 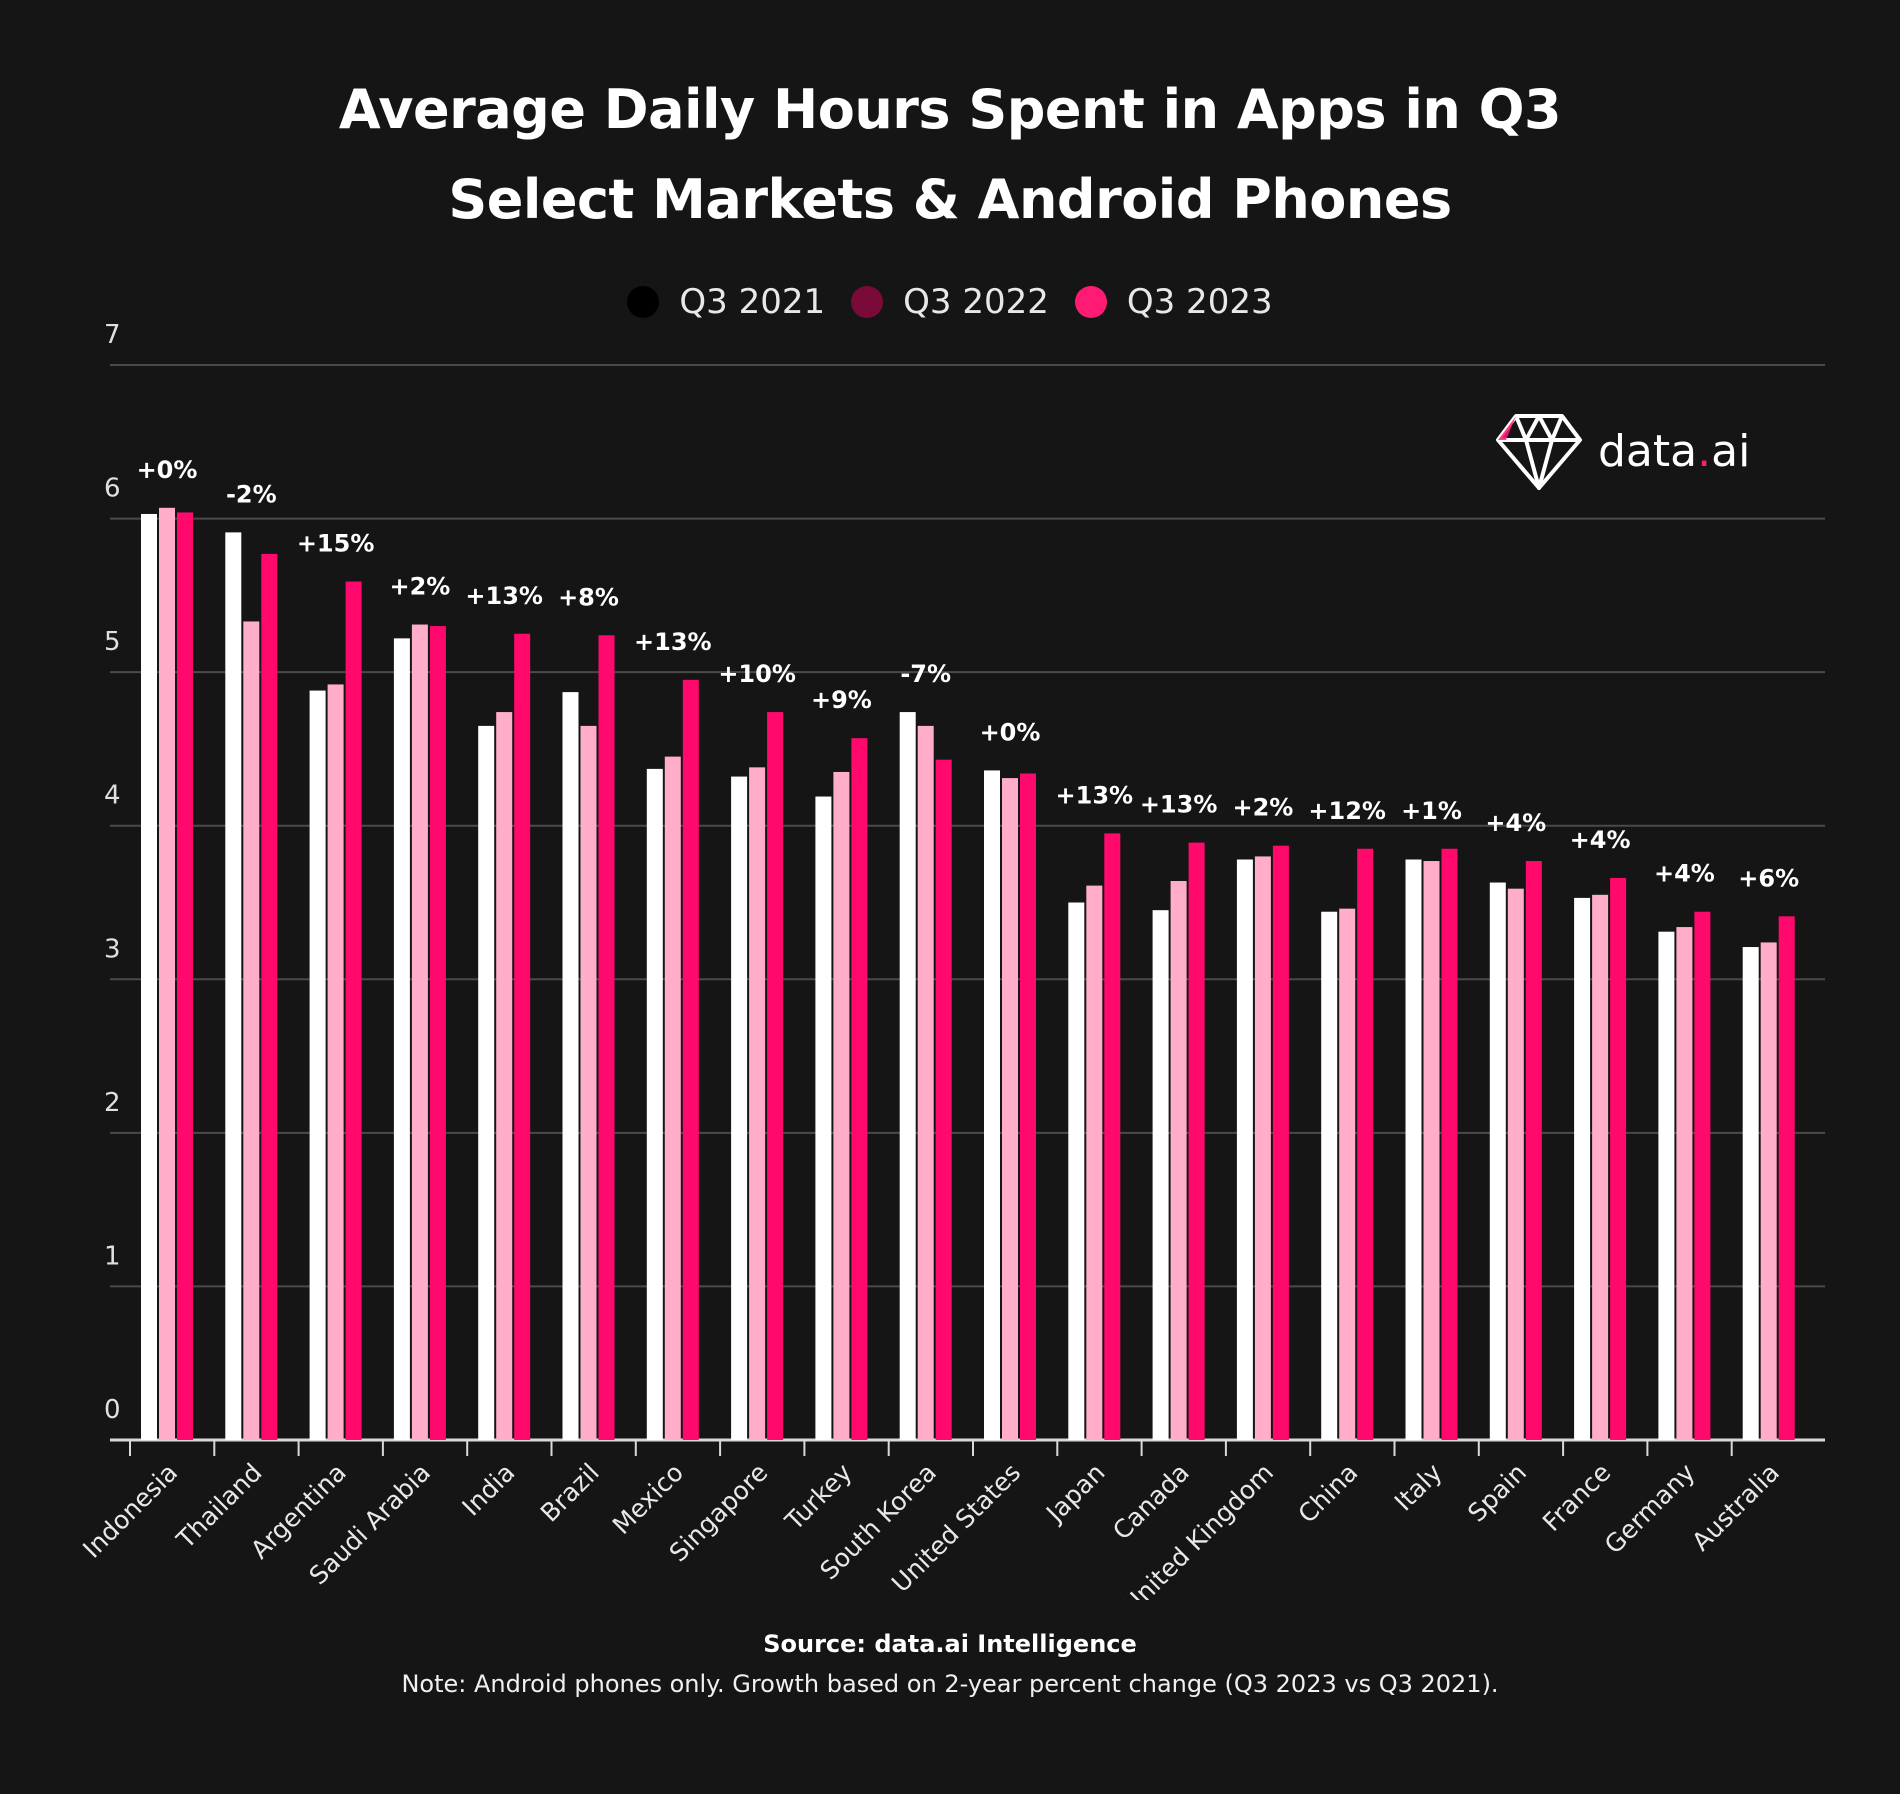 I want to click on bar-italy-q3-2021, so click(x=1413, y=1149).